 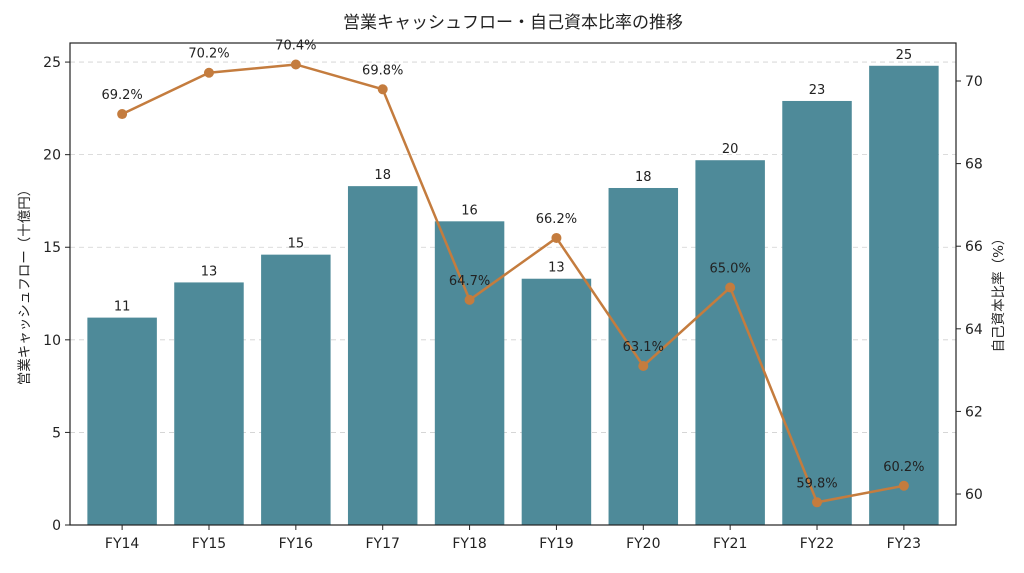 What do you see at coordinates (295, 64) in the screenshot?
I see `line-point-fy16` at bounding box center [295, 64].